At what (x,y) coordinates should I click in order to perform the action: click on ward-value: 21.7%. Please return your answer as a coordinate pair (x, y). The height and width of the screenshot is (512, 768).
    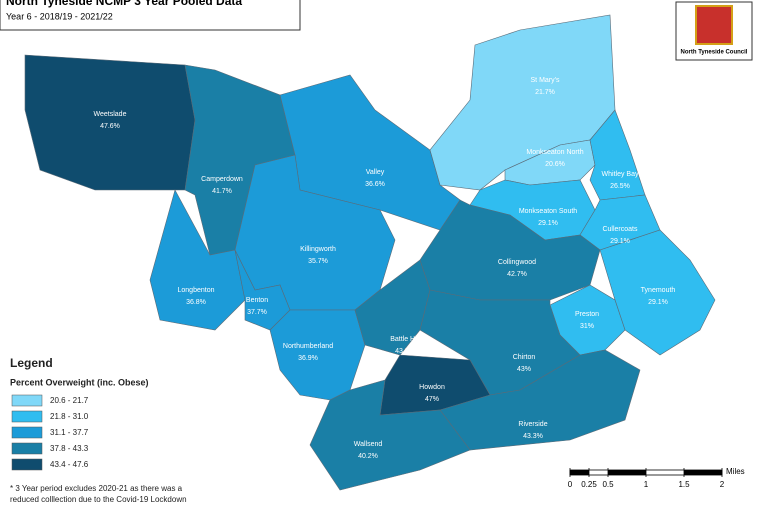
    Looking at the image, I should click on (545, 92).